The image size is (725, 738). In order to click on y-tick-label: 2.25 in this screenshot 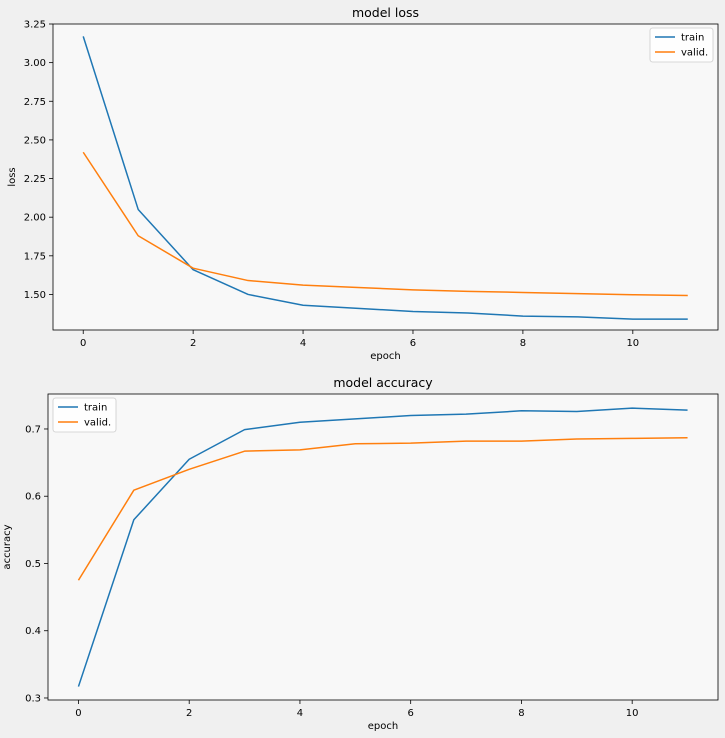, I will do `click(35, 179)`.